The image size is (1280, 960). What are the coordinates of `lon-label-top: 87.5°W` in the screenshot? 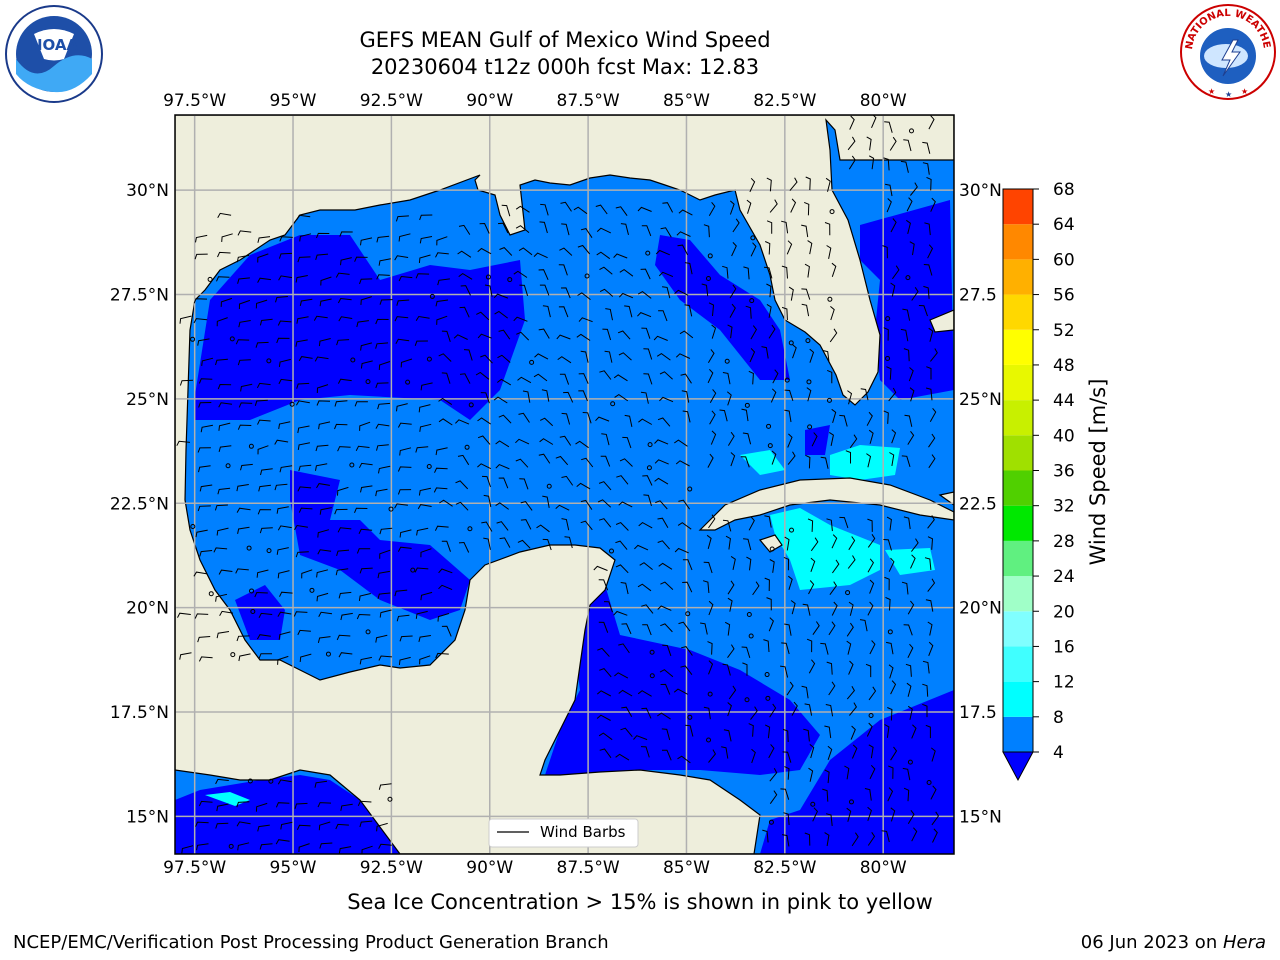 It's located at (588, 101).